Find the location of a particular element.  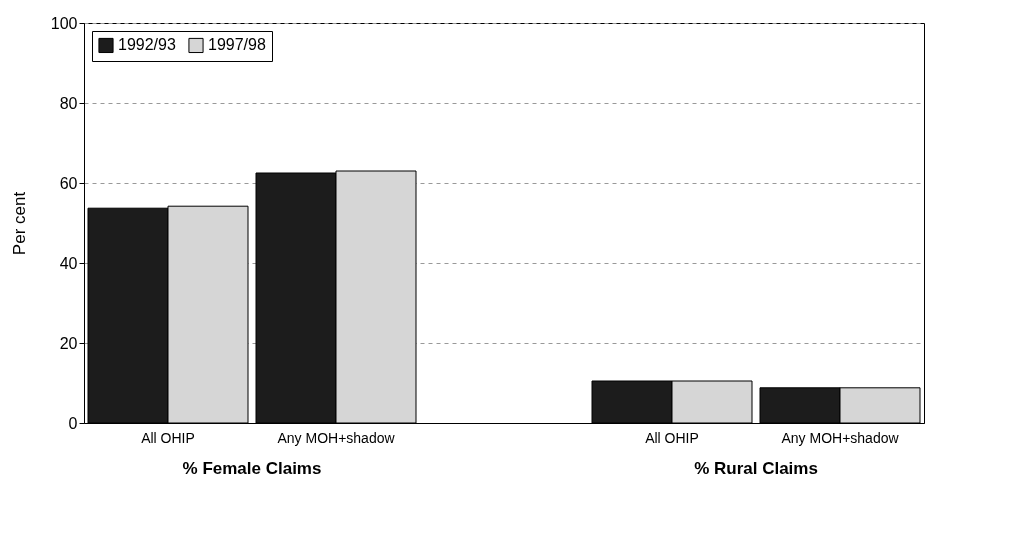

y-tick-label: 100 is located at coordinates (64, 23).